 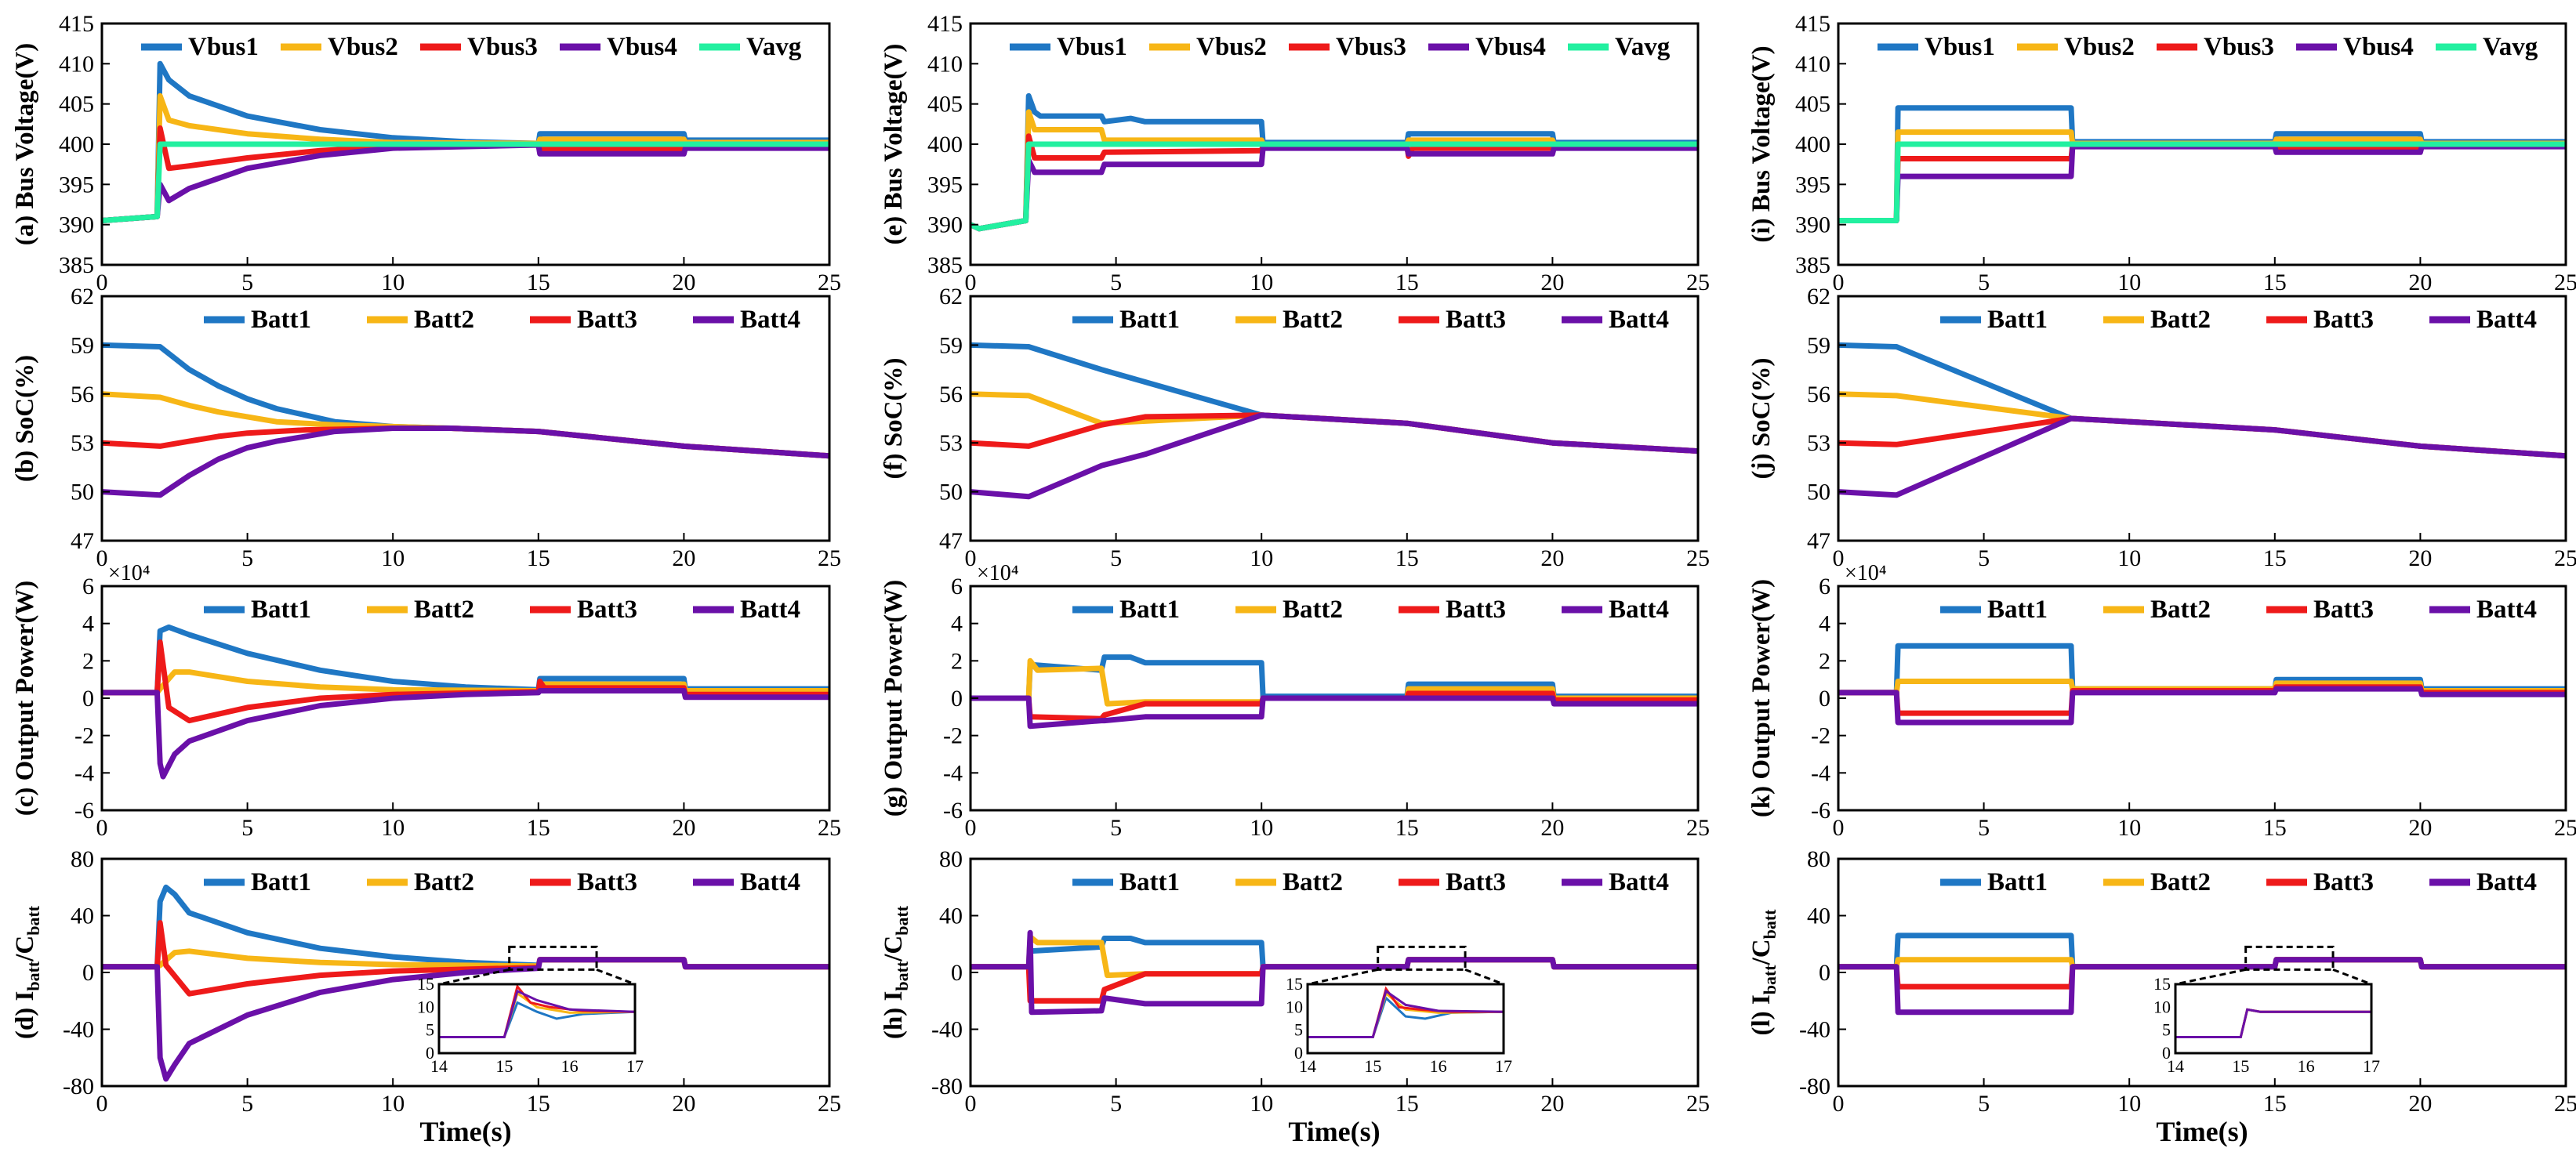 I want to click on zoom-connector, so click(x=1484, y=977).